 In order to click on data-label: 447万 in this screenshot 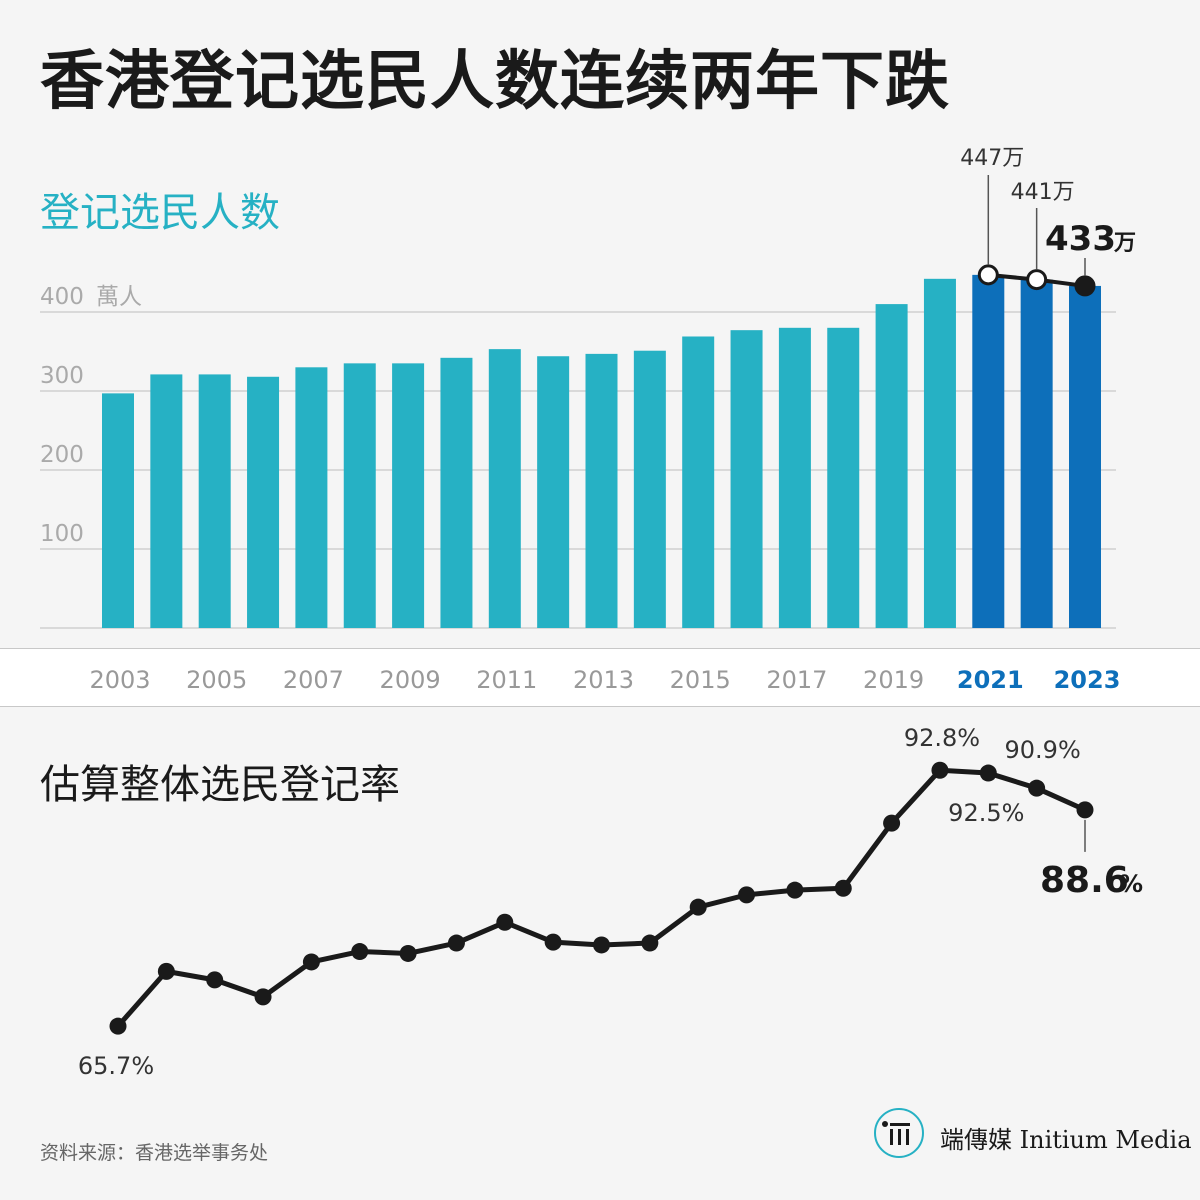, I will do `click(992, 158)`.